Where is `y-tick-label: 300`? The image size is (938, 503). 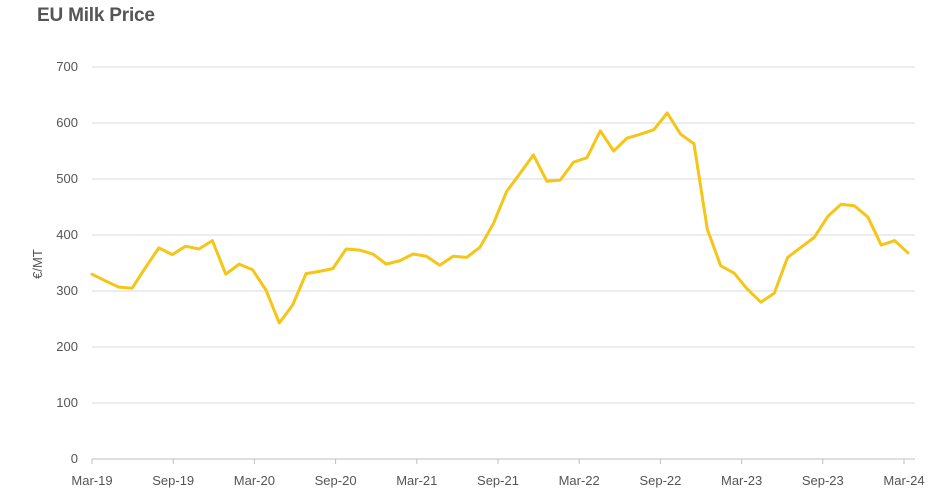
y-tick-label: 300 is located at coordinates (67, 290).